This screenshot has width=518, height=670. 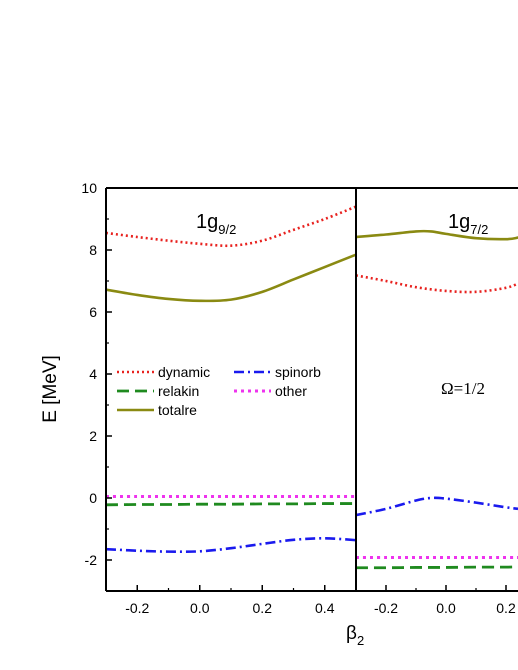 What do you see at coordinates (89, 188) in the screenshot?
I see `y-tick-label: 10` at bounding box center [89, 188].